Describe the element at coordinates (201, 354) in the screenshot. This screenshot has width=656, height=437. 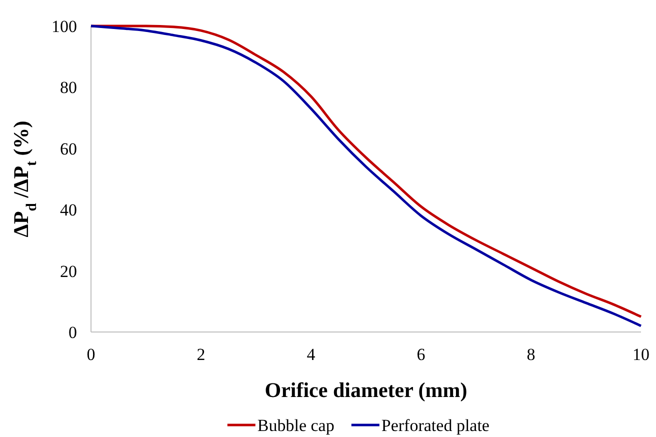
I see `x-tick-label: 2` at that location.